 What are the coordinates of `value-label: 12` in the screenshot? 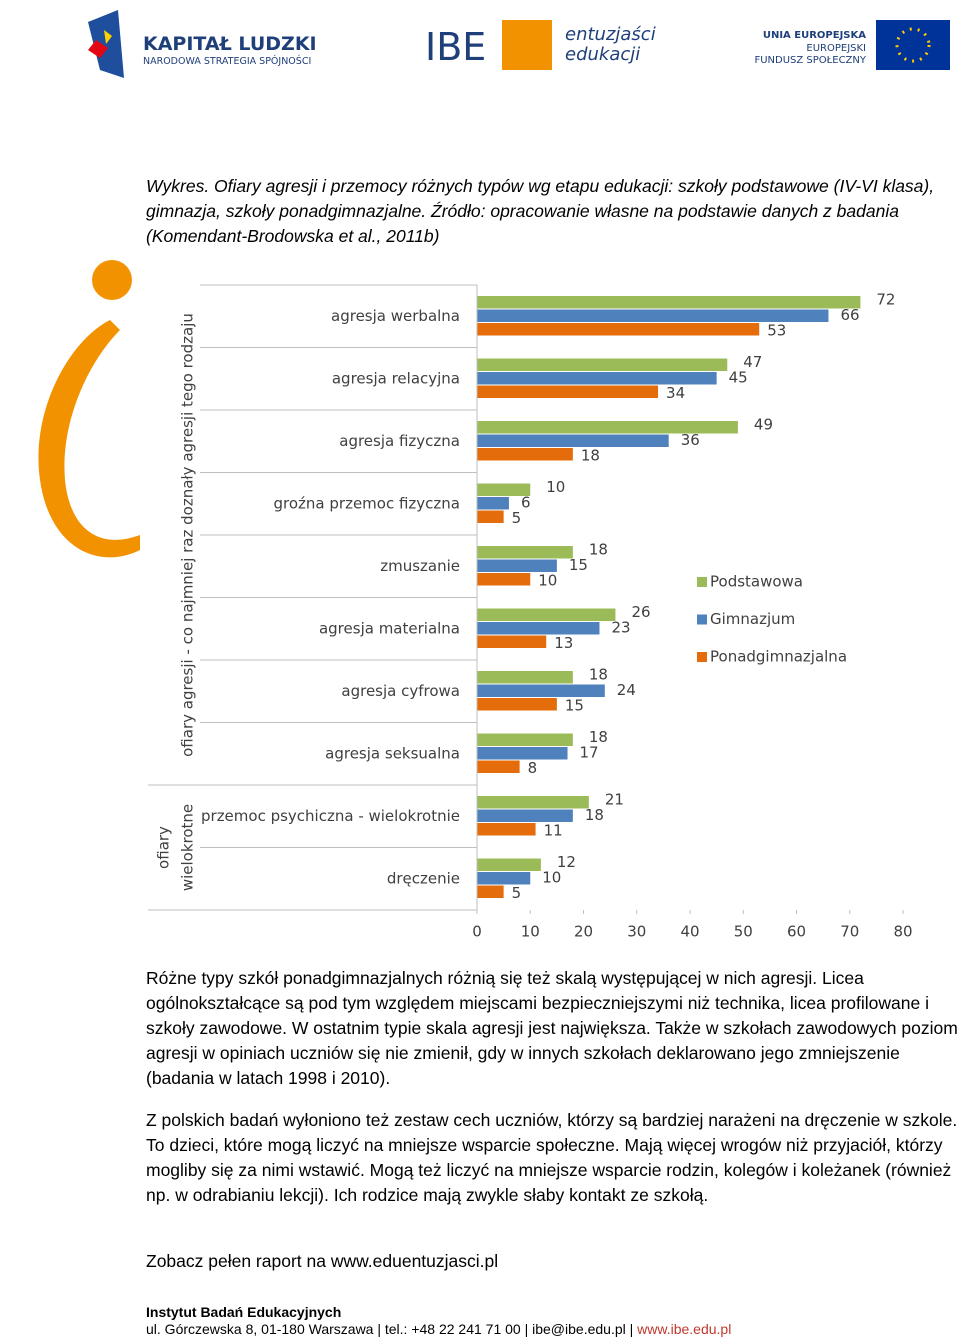 It's located at (566, 862).